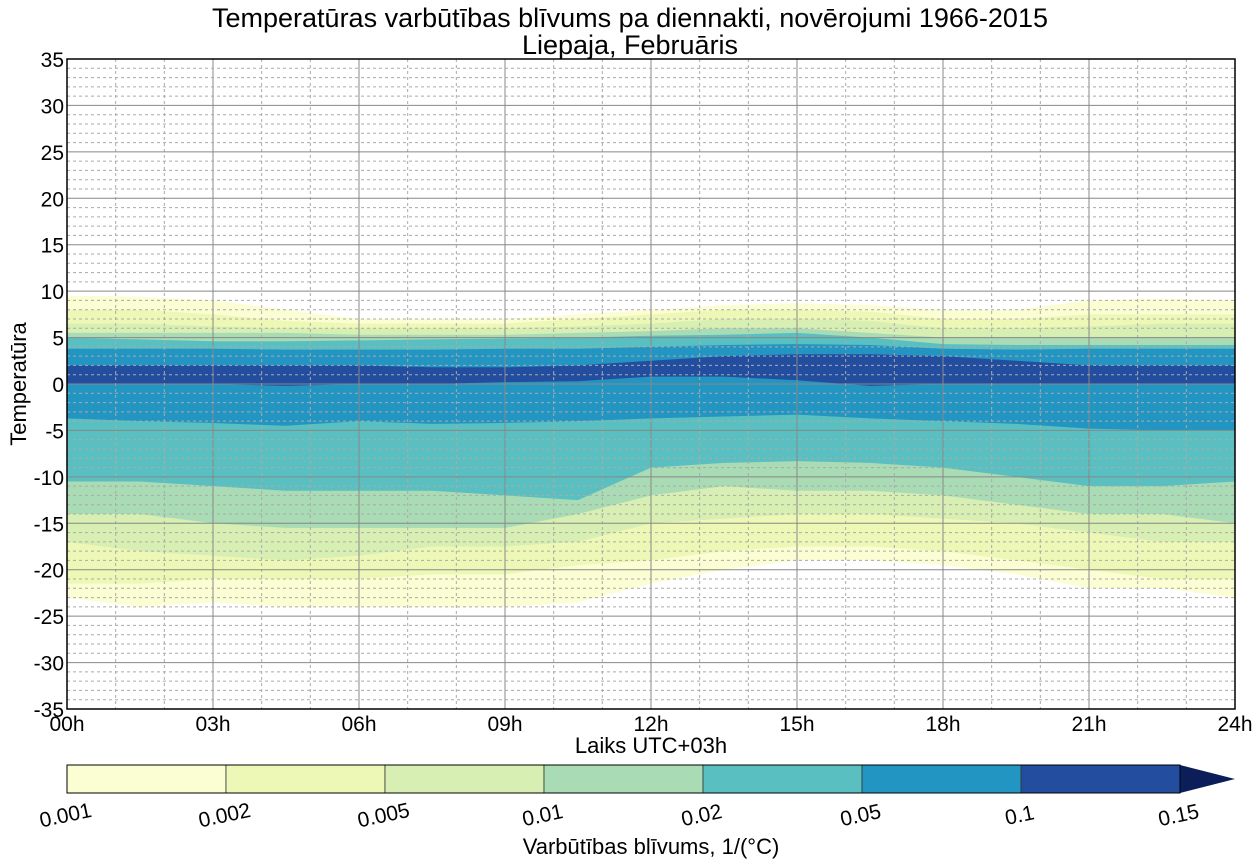 This screenshot has width=1260, height=868. I want to click on y-axis: 35 30 25 20 15 10 5 0 -5 -10 -15 -20 -25 -30 -35, so click(49, 385).